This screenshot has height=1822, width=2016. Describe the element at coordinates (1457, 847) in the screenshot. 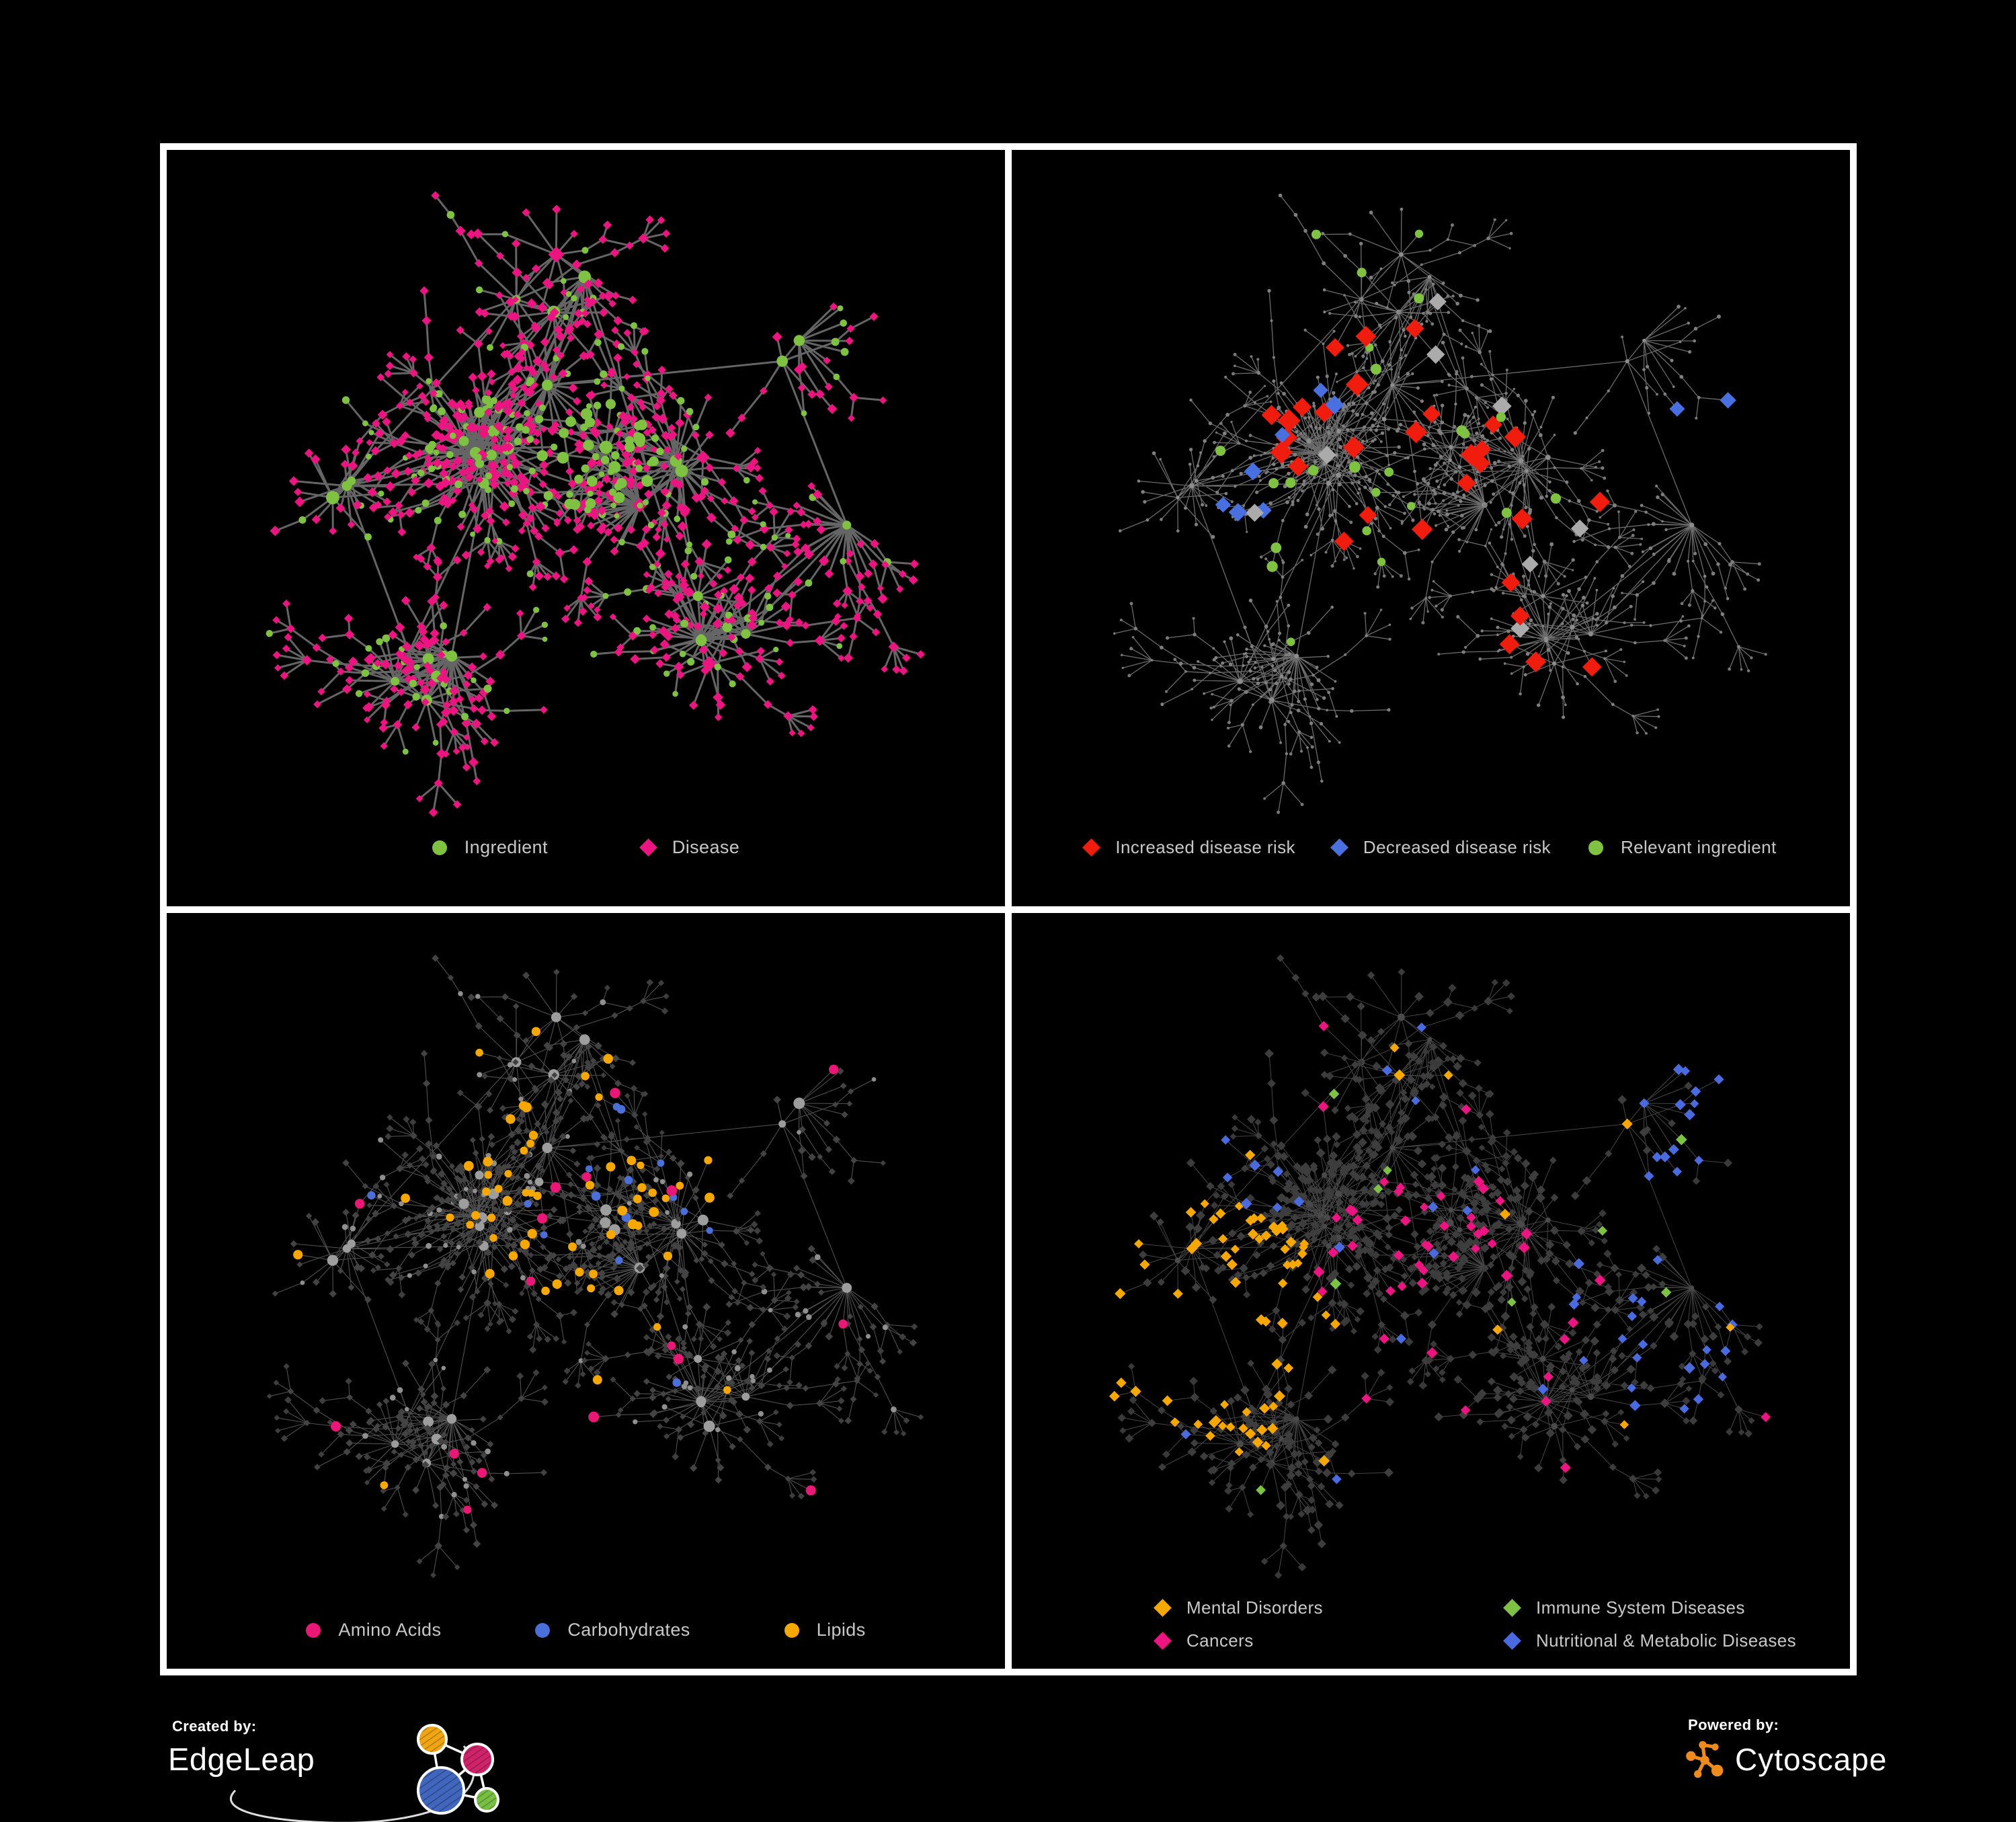

I see `legend-label-decreased-risk: Decreased disease risk` at that location.